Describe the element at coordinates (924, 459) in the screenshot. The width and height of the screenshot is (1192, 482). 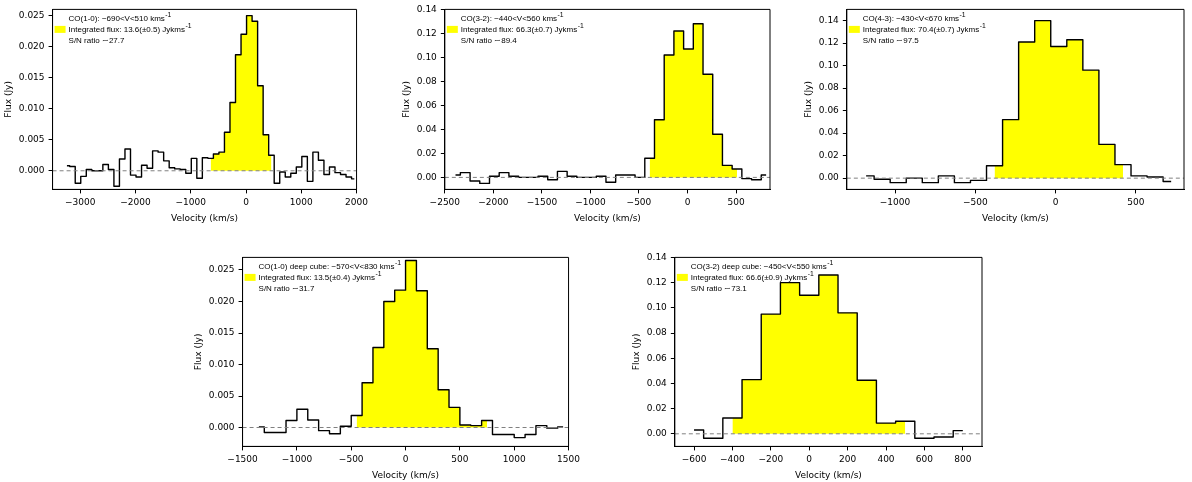
I see `x-tick-label: 600` at that location.